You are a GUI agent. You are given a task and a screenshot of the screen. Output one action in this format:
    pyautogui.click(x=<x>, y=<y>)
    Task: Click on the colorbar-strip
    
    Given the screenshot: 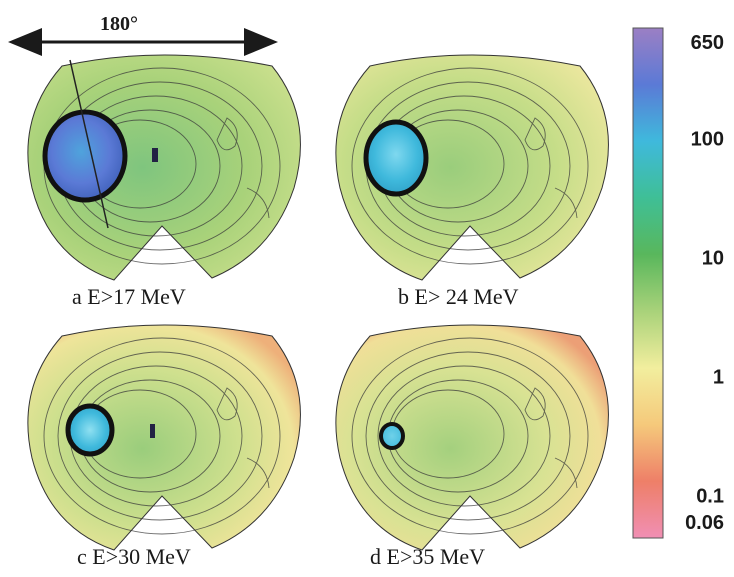 What is the action you would take?
    pyautogui.click(x=648, y=283)
    